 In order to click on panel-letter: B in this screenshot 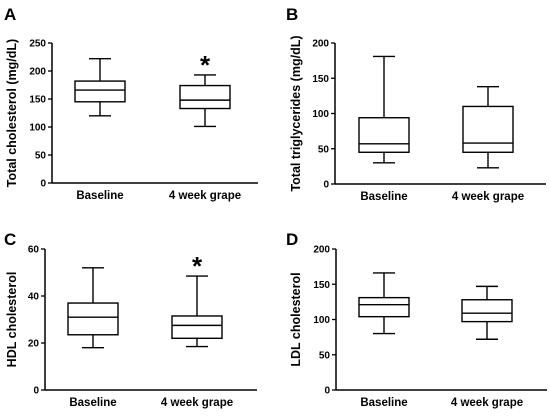, I will do `click(292, 14)`.